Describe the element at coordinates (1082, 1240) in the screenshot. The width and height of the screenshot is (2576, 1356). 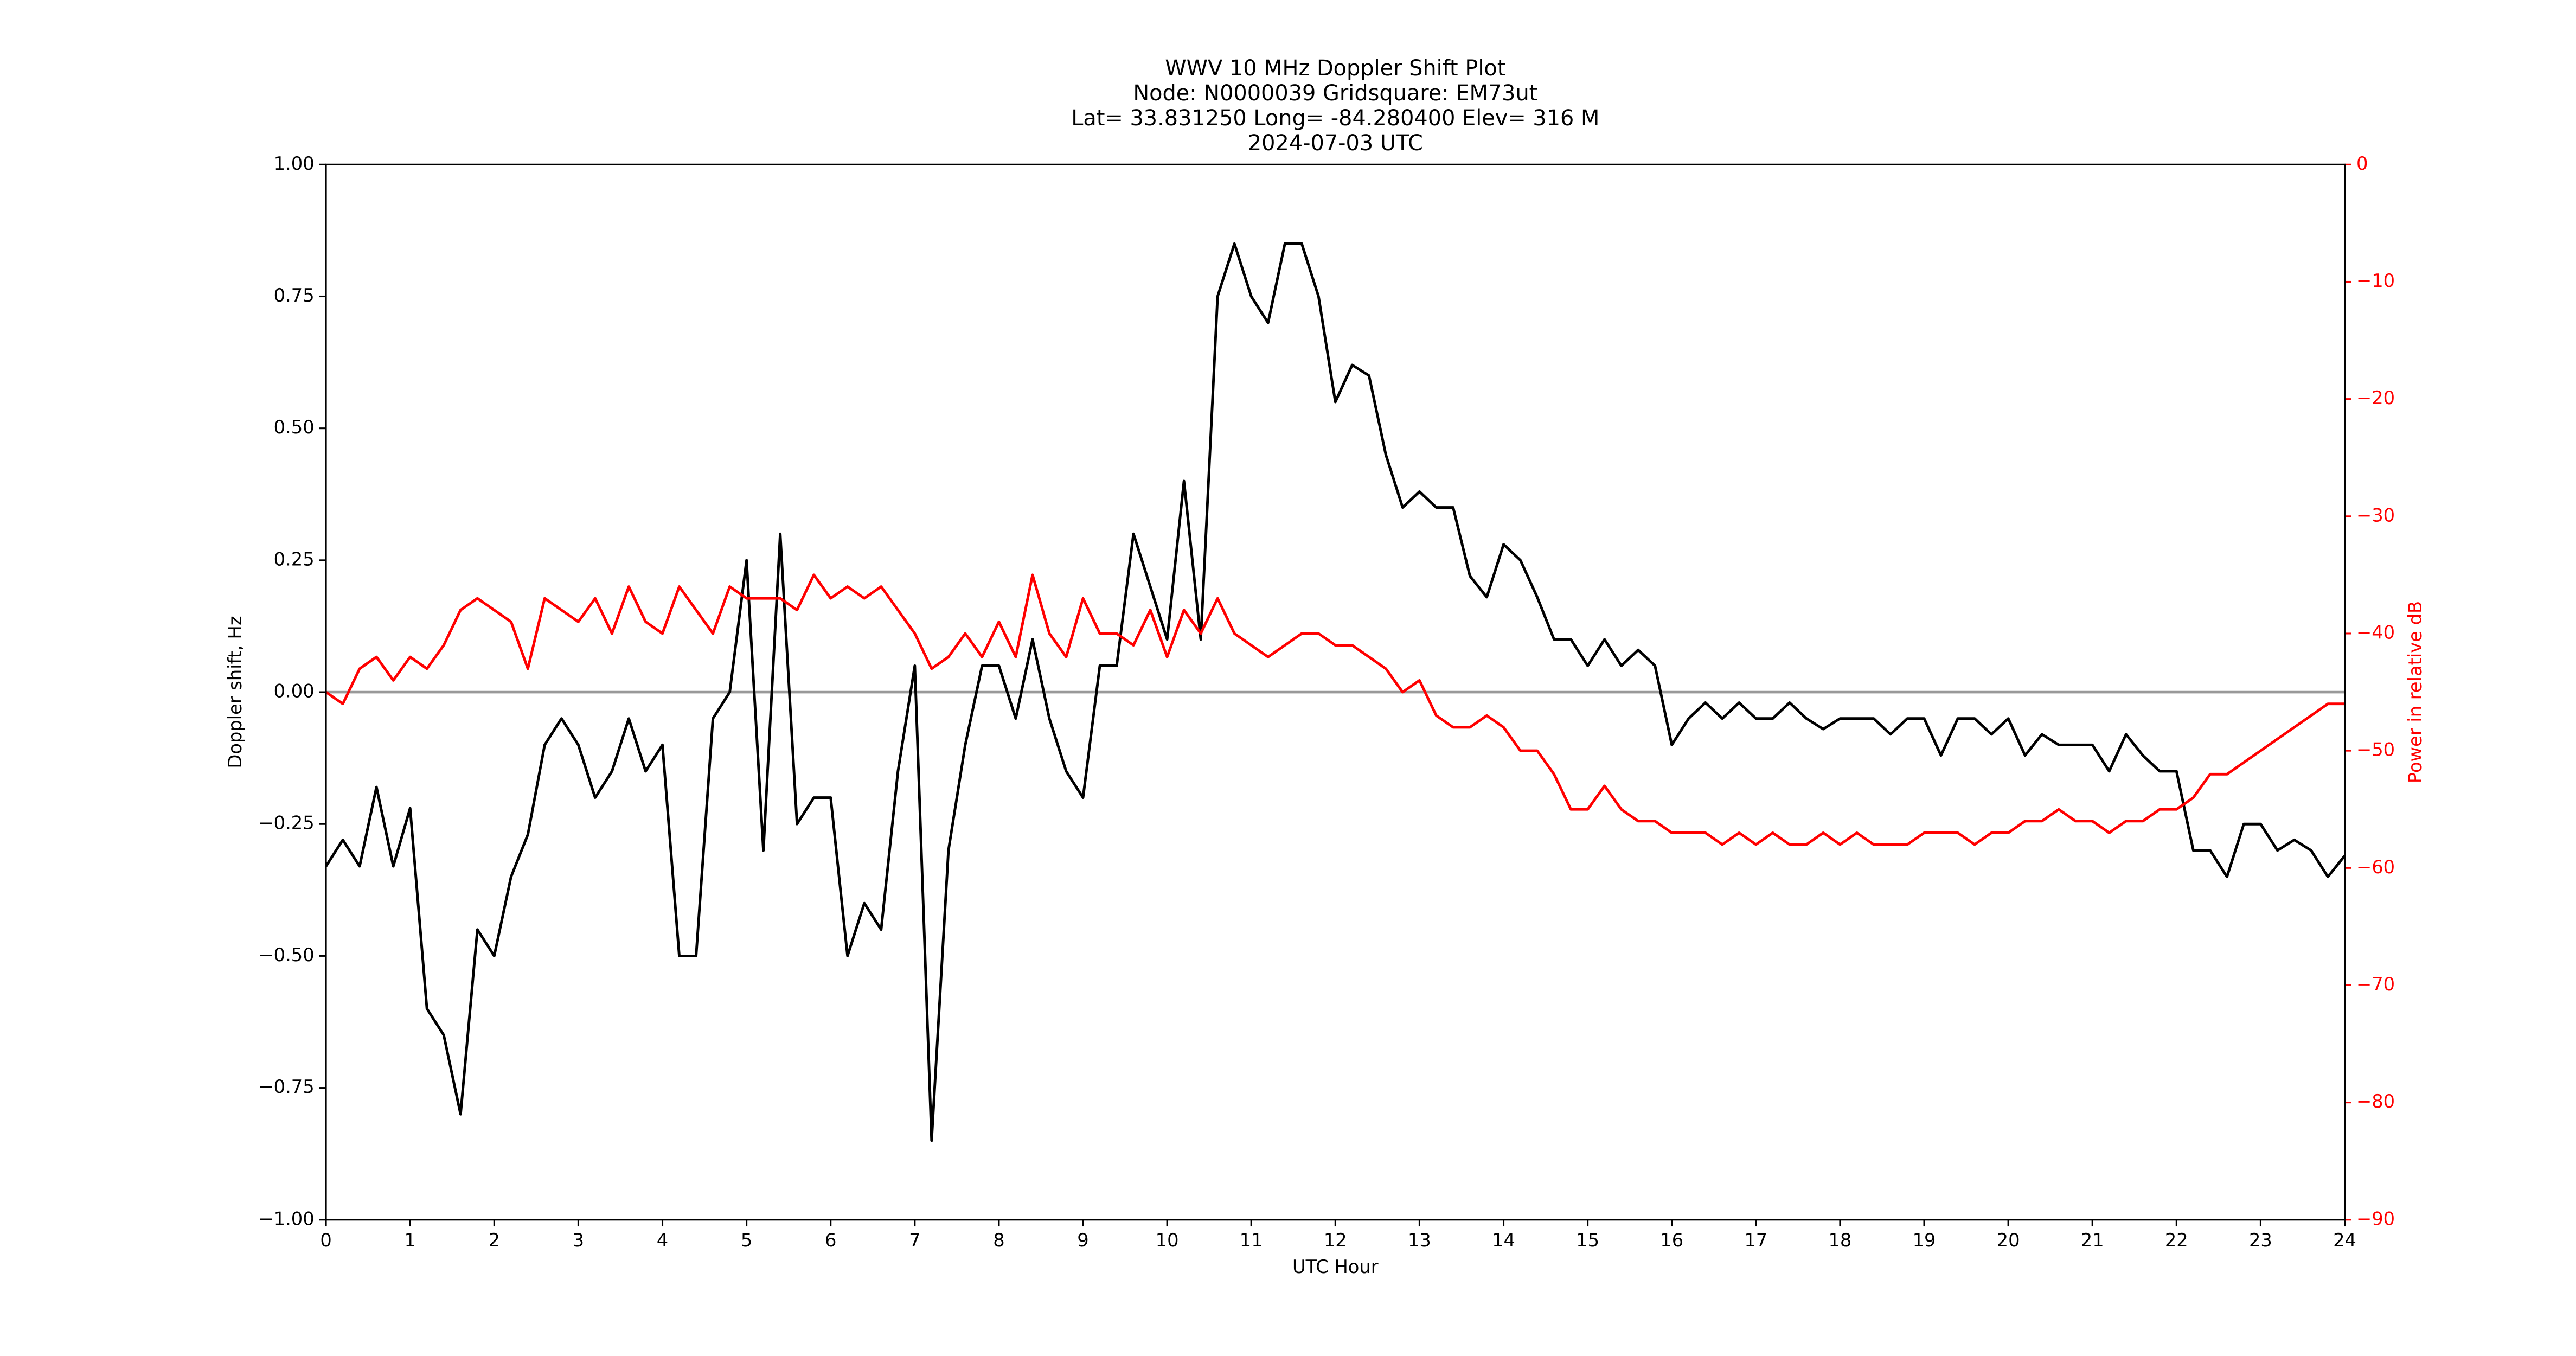
I see `x-tick-label: 9` at that location.